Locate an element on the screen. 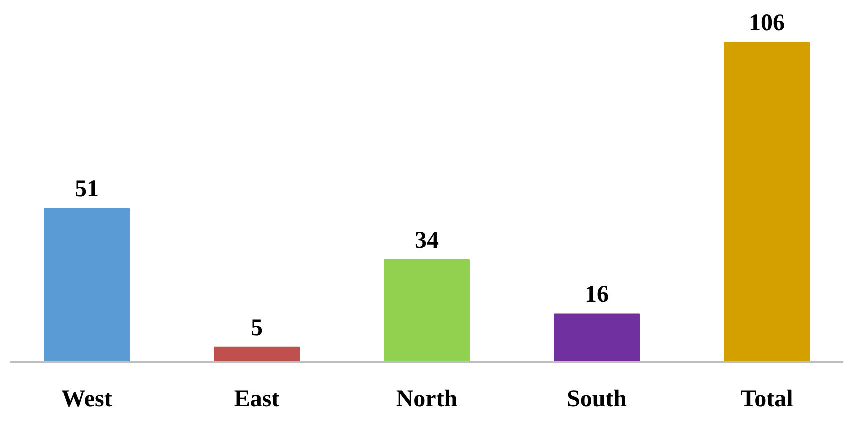  data-label: 106 is located at coordinates (767, 23).